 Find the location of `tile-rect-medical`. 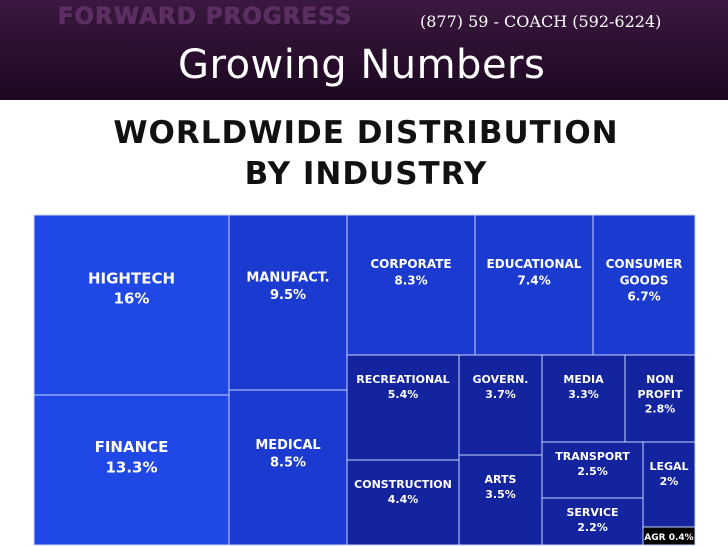

tile-rect-medical is located at coordinates (288, 467).